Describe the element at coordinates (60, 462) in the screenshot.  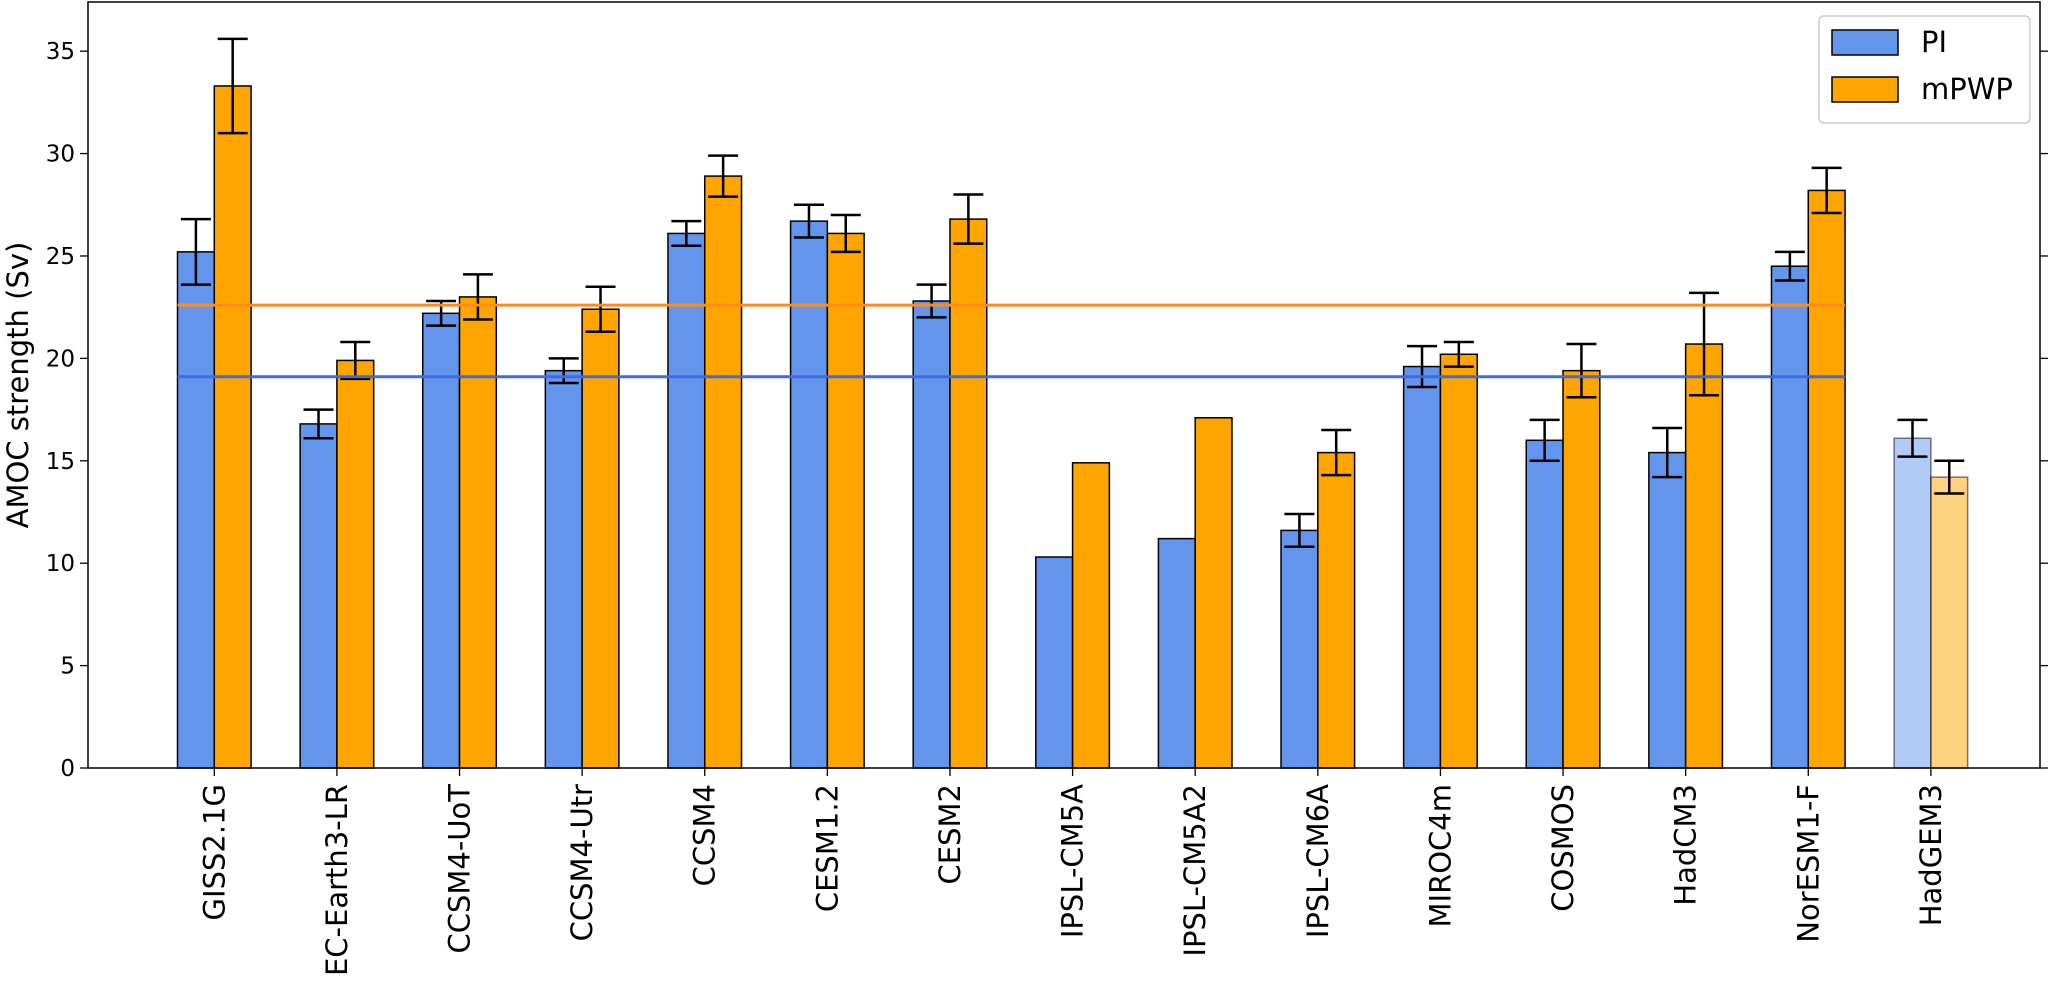
I see `y-tick-label: 15` at that location.